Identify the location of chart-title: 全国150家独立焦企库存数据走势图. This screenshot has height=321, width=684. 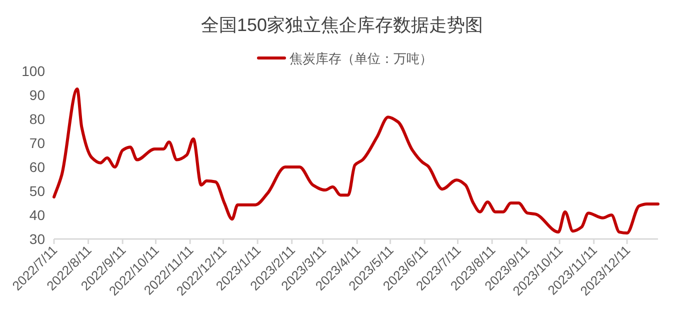
(342, 25).